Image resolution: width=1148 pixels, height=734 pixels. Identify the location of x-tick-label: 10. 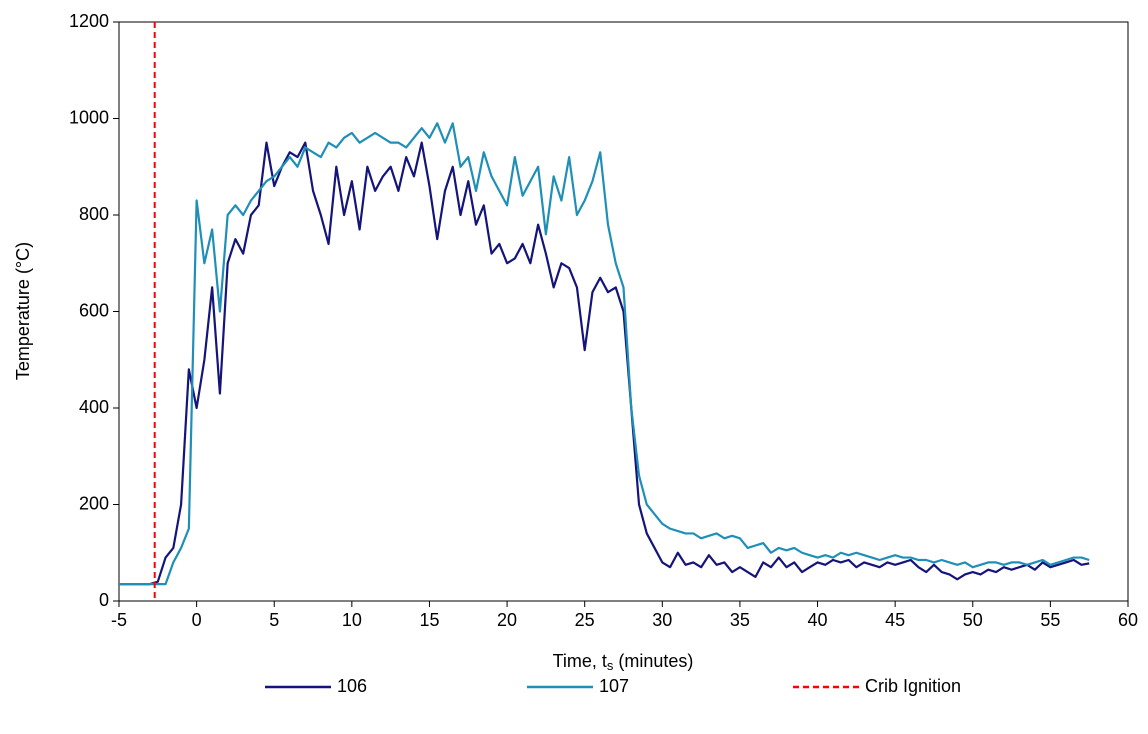
(352, 620).